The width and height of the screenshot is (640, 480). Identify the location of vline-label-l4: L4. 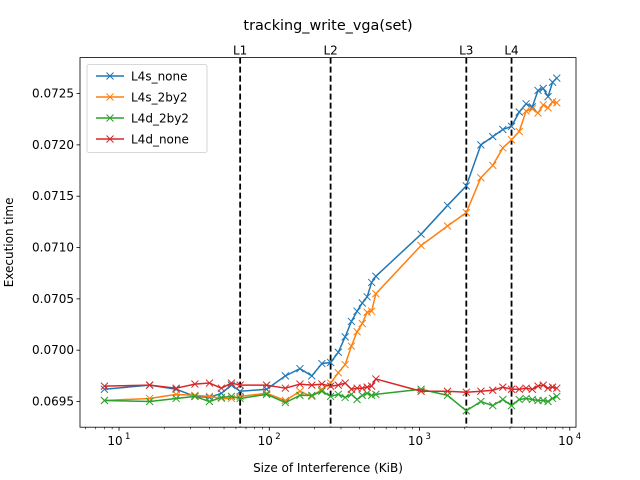
(511, 51).